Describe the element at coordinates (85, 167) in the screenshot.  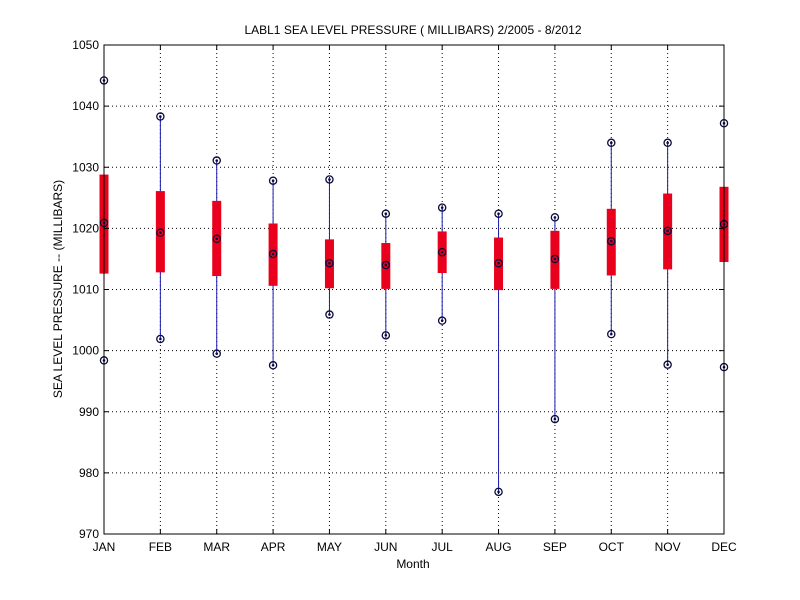
I see `y-tick-label: 1030` at that location.